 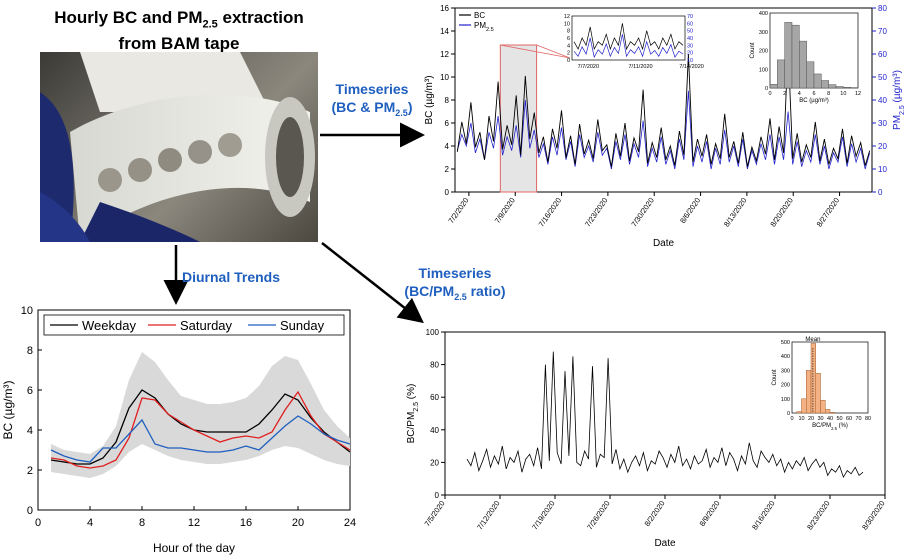 What do you see at coordinates (179, 21) in the screenshot?
I see `figure-title-line1: Hourly BC and PM2.5 extraction` at bounding box center [179, 21].